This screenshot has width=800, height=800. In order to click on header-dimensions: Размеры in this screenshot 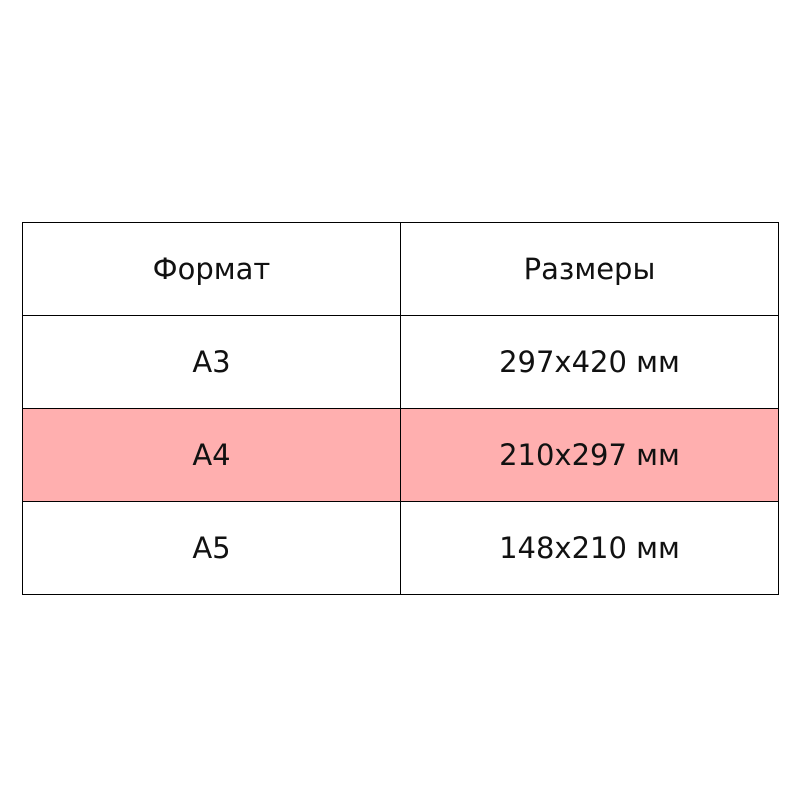, I will do `click(589, 269)`.